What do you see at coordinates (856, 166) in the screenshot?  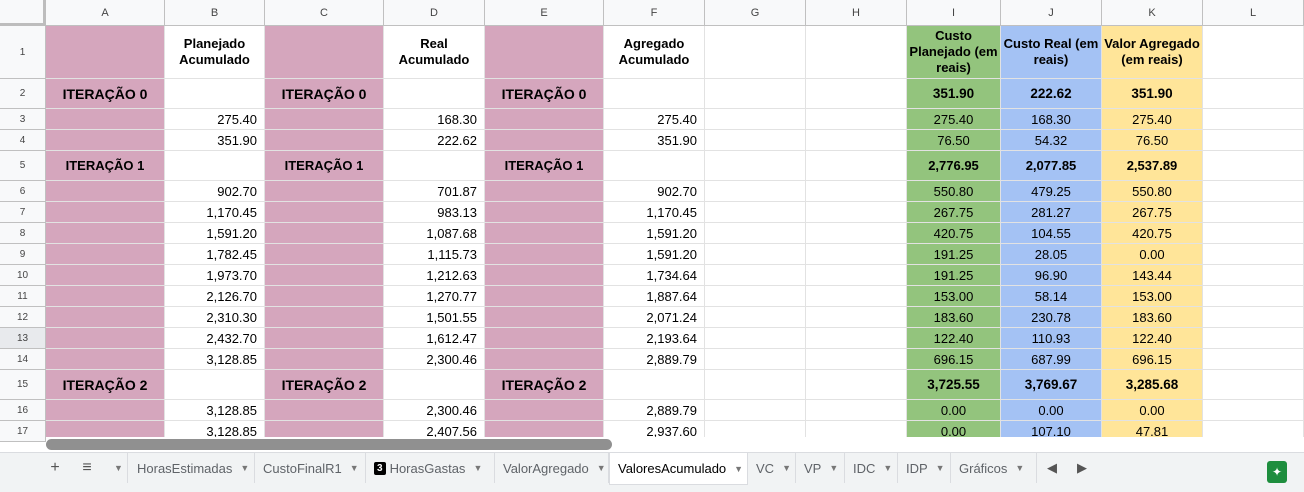 I see `cell-h5` at bounding box center [856, 166].